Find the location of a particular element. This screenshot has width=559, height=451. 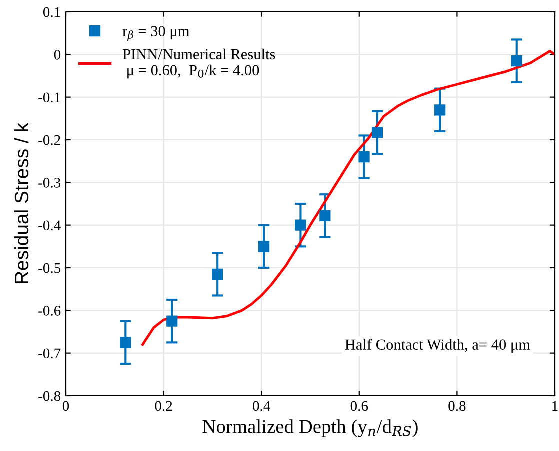

legend-label: PINN/Numerical Results μ = 0.60, P$_{0}$/k = 4.00 is located at coordinates (199, 63).